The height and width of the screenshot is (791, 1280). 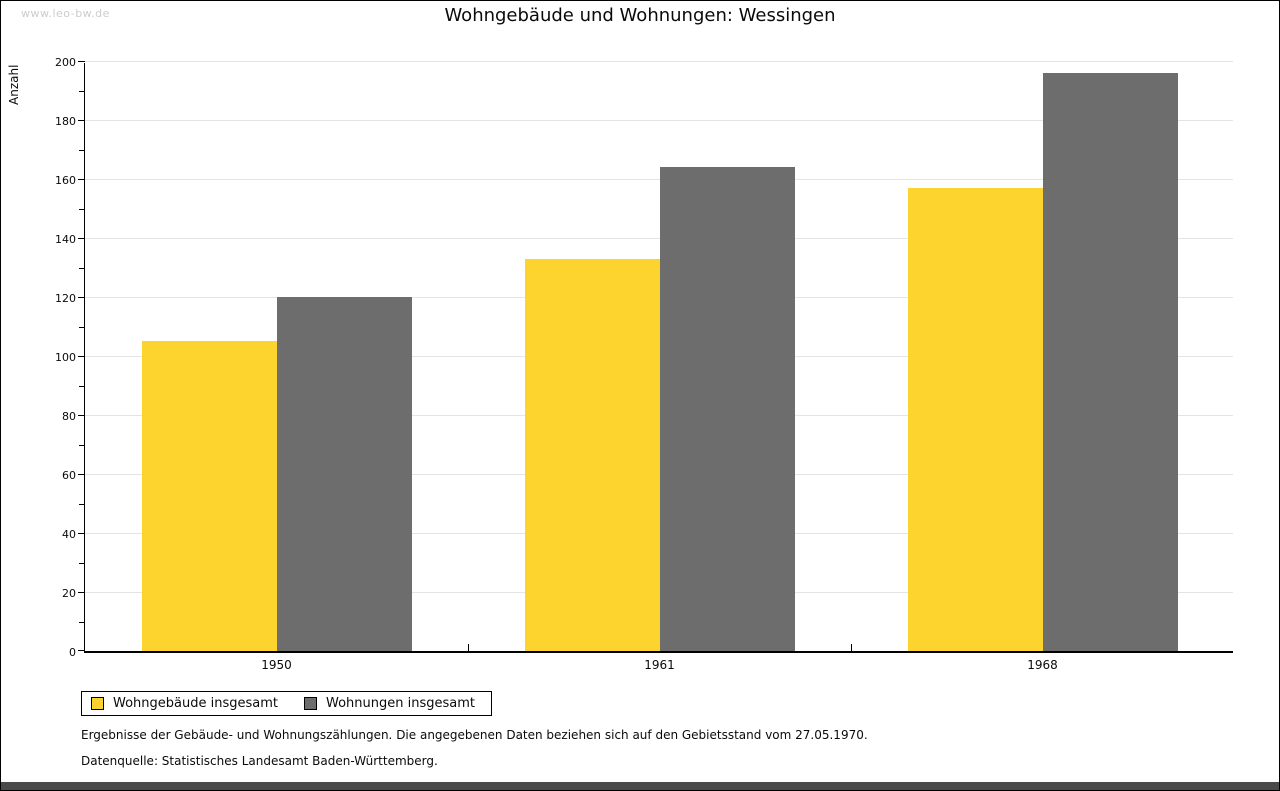 What do you see at coordinates (65, 239) in the screenshot?
I see `y-tick-label-140: 140` at bounding box center [65, 239].